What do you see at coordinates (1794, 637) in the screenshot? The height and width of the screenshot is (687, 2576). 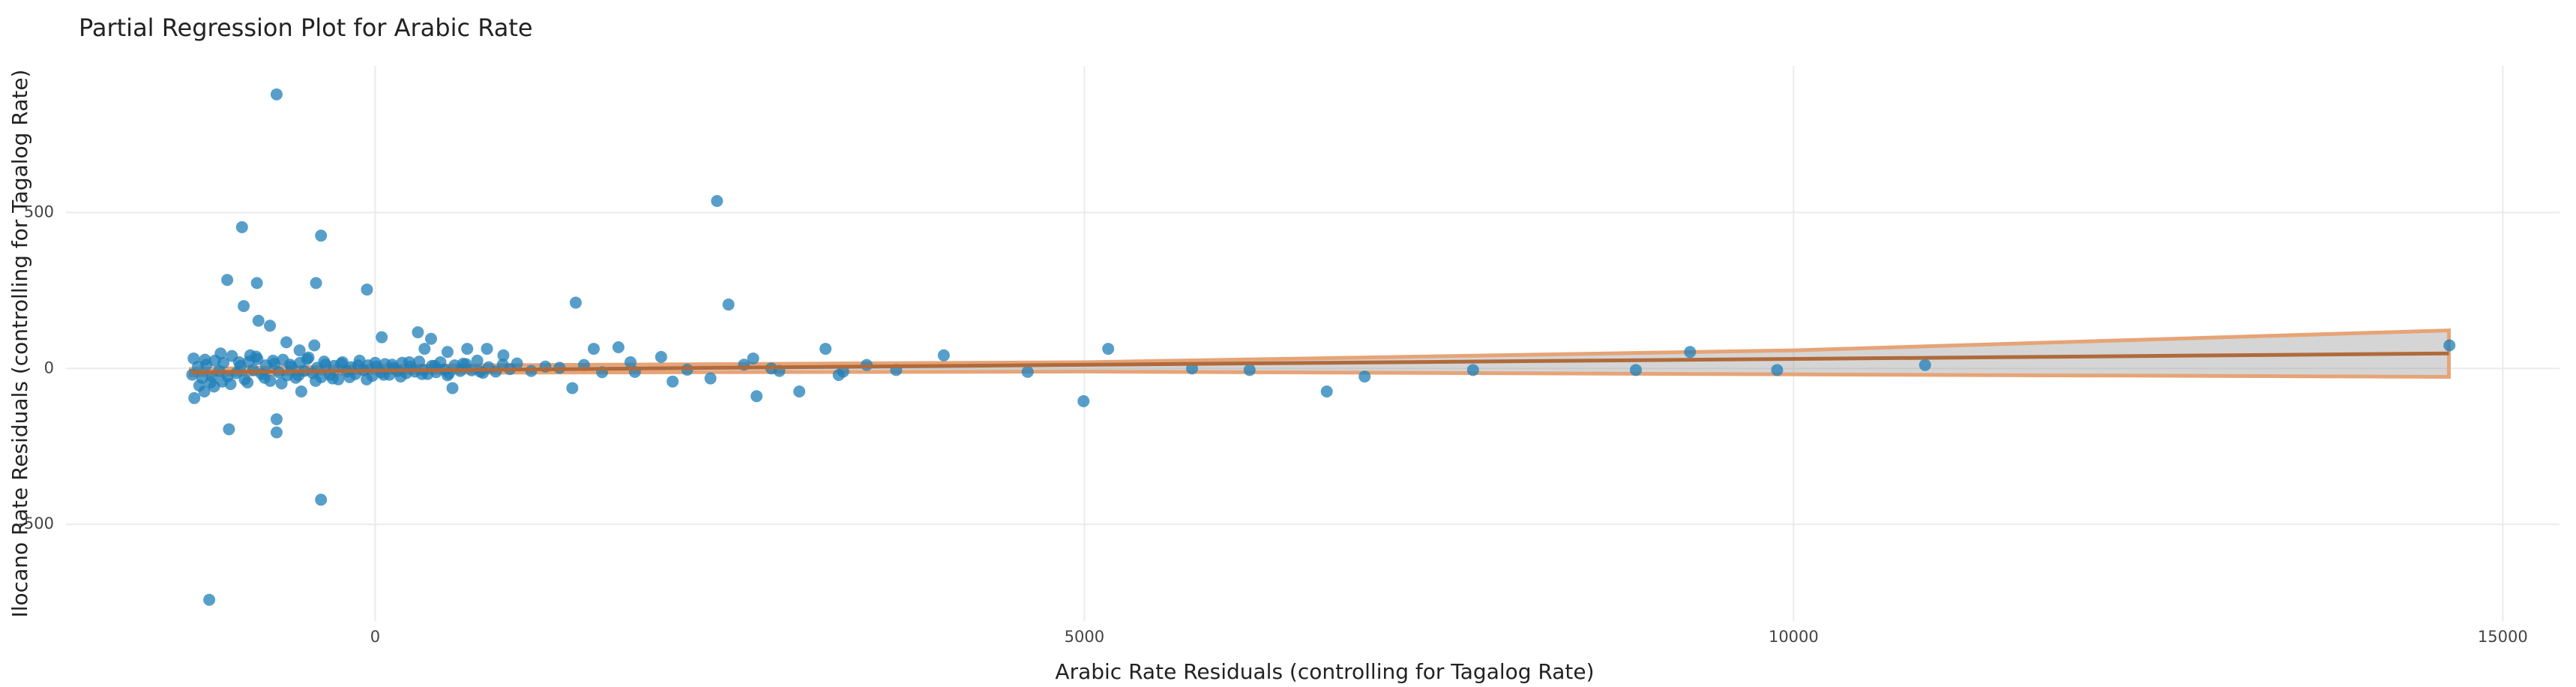 I see `x-tick-label: 10000` at bounding box center [1794, 637].